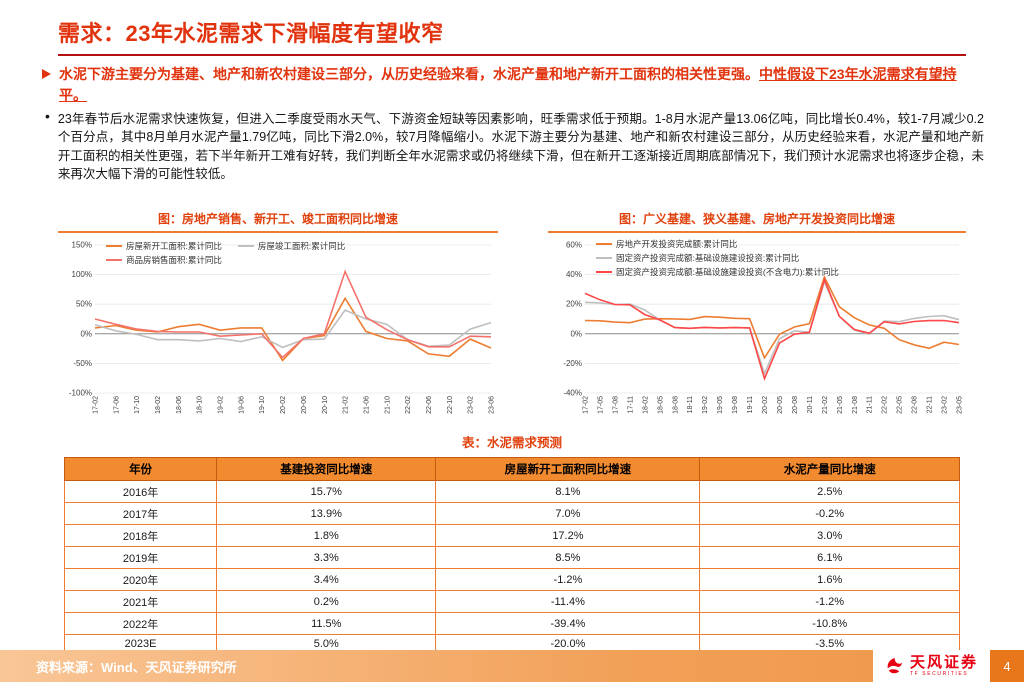  I want to click on table-cell: 2022年, so click(140, 623).